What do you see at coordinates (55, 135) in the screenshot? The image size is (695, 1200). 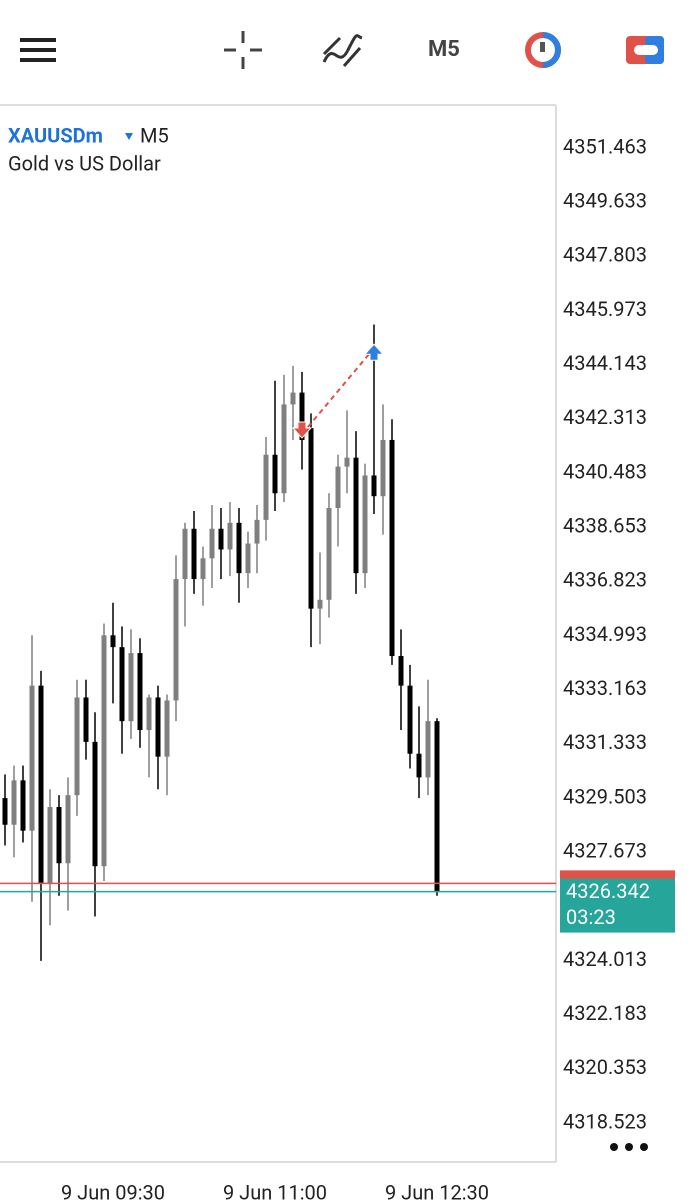 I see `symbol: XAUUSDm` at bounding box center [55, 135].